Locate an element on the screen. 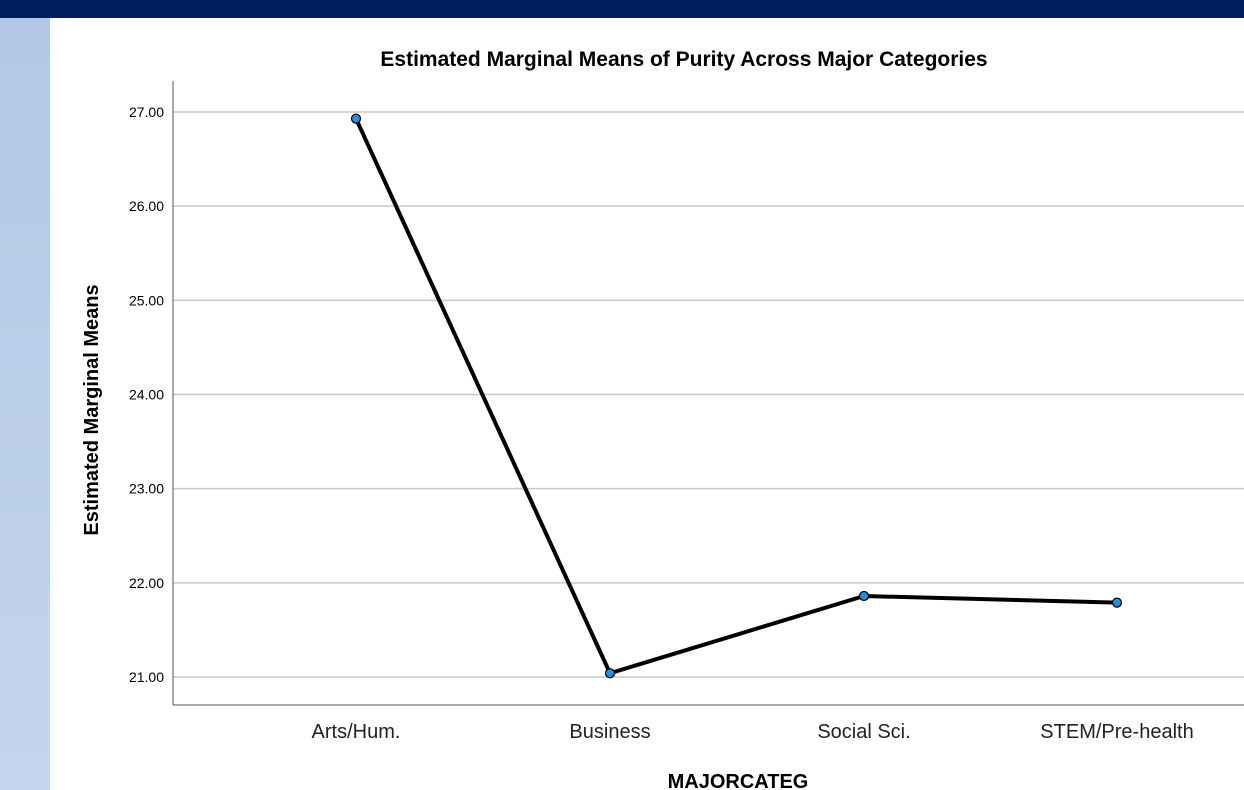 The image size is (1244, 790). y-tick-label: 24.00 is located at coordinates (146, 395).